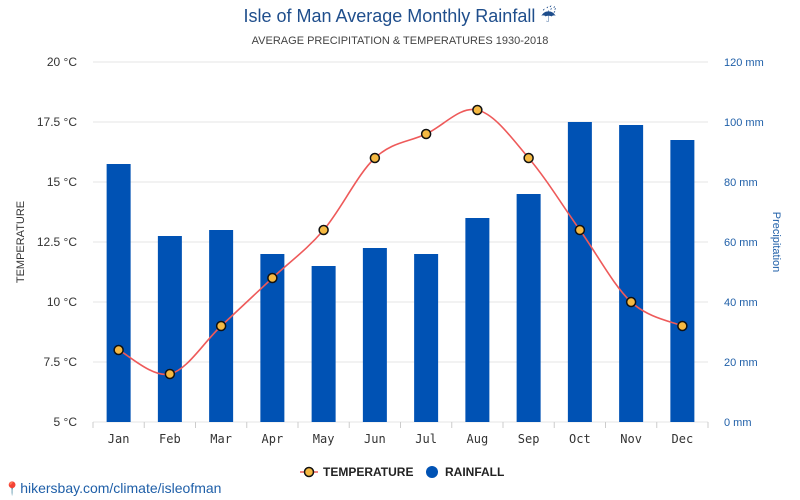  What do you see at coordinates (400, 434) in the screenshot?
I see `x-axis-labels: Jan Feb Mar Apr May Jun Jul Aug Sep Oct Nov Dec` at bounding box center [400, 434].